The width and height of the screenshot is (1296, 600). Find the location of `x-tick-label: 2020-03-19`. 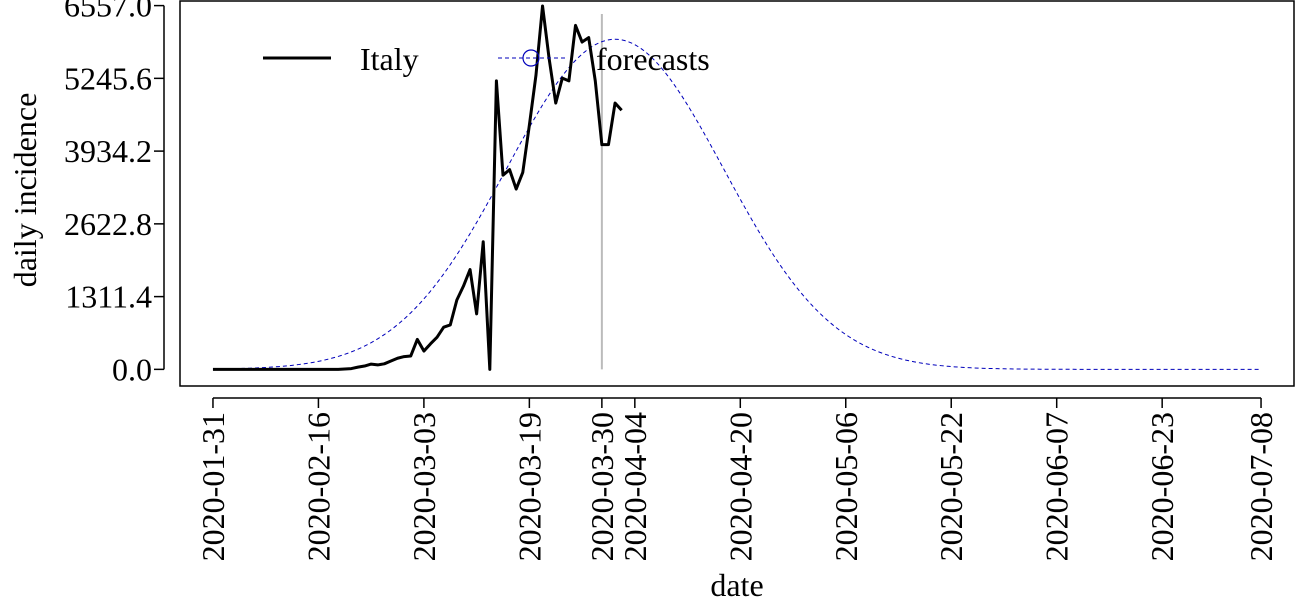

x-tick-label: 2020-03-19 is located at coordinates (529, 486).